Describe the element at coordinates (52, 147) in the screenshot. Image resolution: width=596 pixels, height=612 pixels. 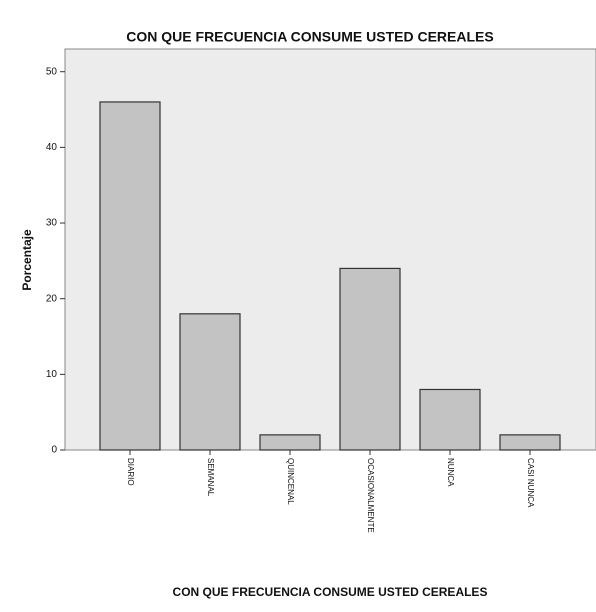
I see `y-tick-label: 40` at that location.